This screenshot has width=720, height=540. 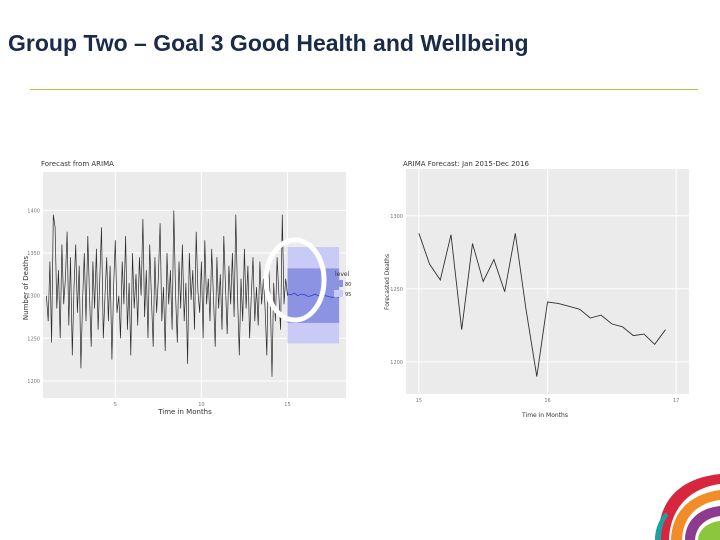 What do you see at coordinates (77, 164) in the screenshot?
I see `chart-title: Forecast from ARIMA` at bounding box center [77, 164].